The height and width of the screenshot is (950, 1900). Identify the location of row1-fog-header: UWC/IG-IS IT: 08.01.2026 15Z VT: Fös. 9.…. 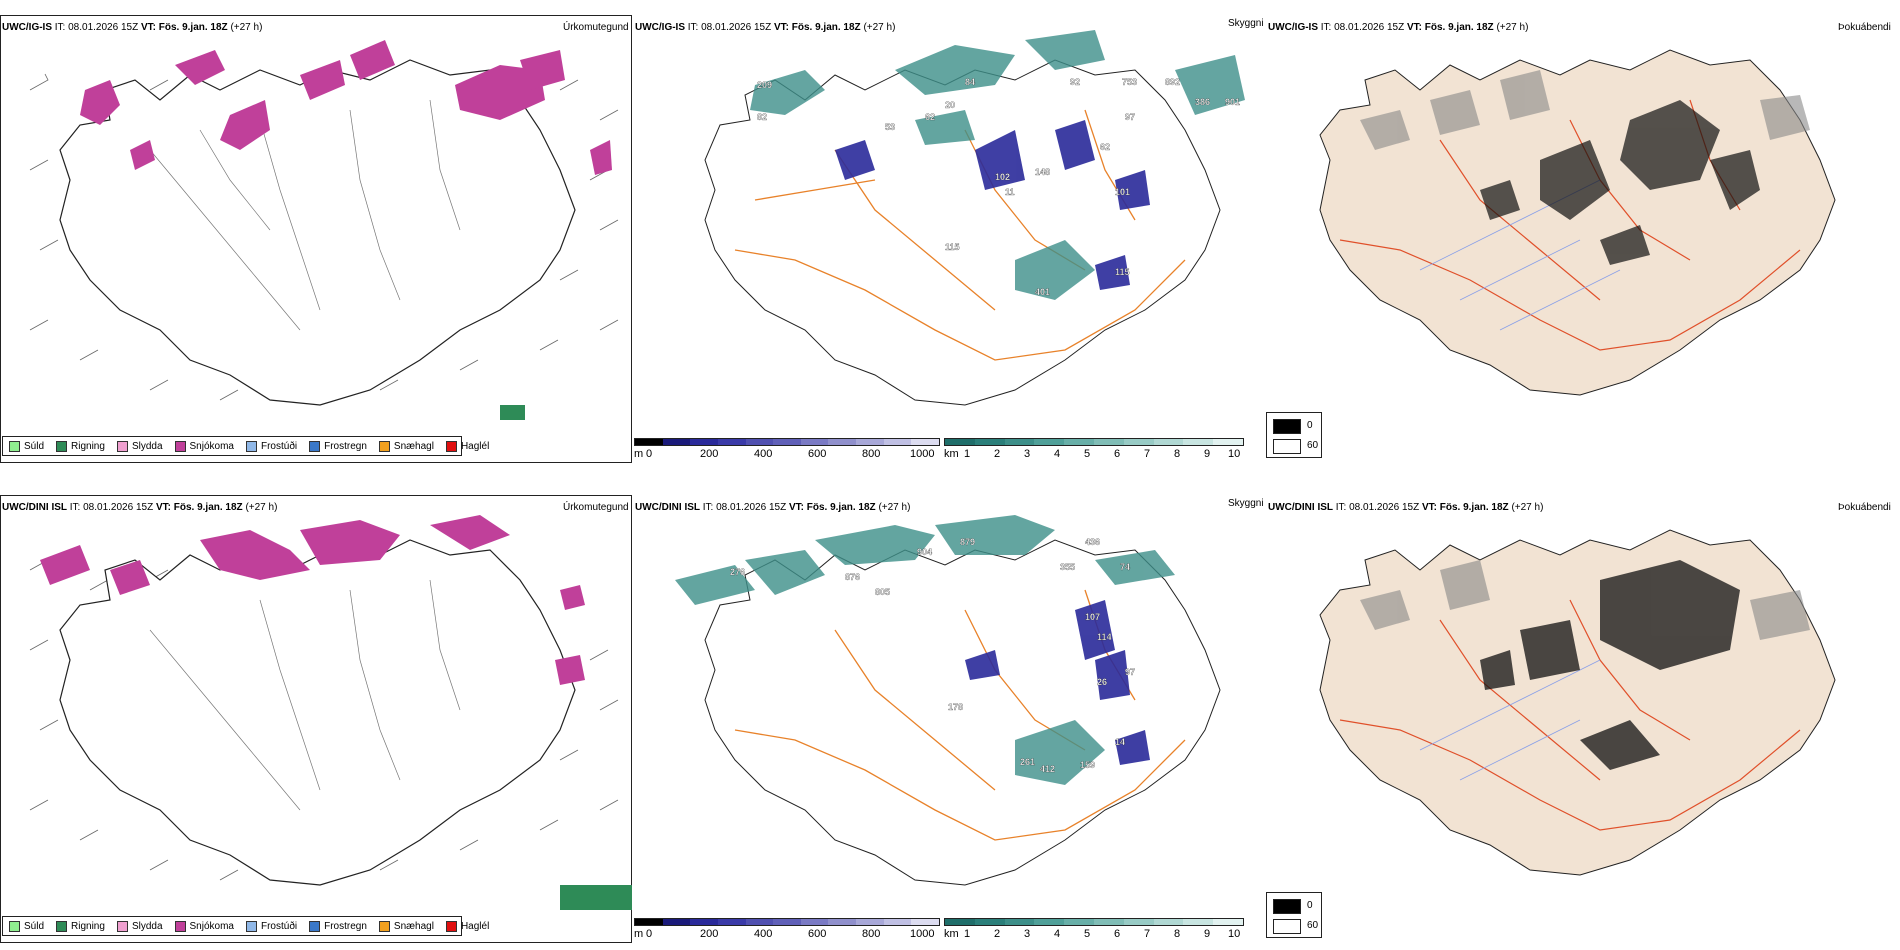
(1398, 27).